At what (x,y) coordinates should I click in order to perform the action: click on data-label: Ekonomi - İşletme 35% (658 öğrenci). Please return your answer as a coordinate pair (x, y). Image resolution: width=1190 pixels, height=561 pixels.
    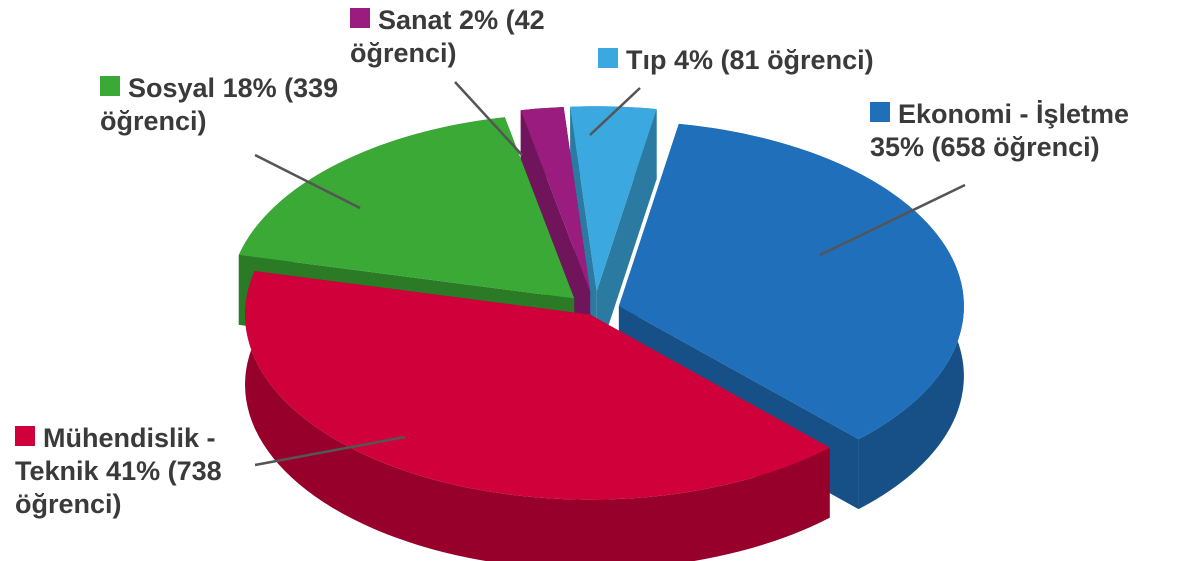
    Looking at the image, I should click on (1027, 131).